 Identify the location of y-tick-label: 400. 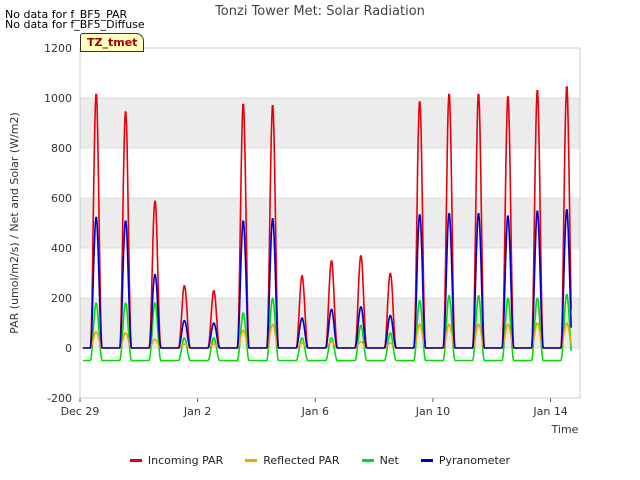
(61, 248).